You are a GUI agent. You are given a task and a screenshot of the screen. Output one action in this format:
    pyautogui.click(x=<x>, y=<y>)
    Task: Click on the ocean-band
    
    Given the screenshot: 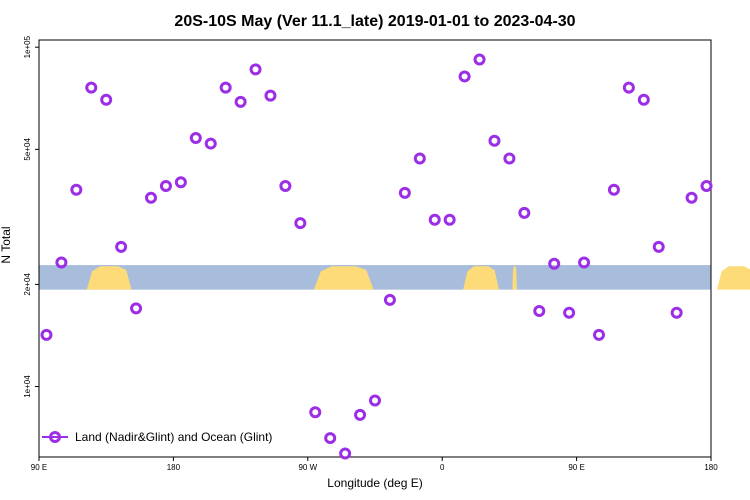 What is the action you would take?
    pyautogui.click(x=375, y=277)
    